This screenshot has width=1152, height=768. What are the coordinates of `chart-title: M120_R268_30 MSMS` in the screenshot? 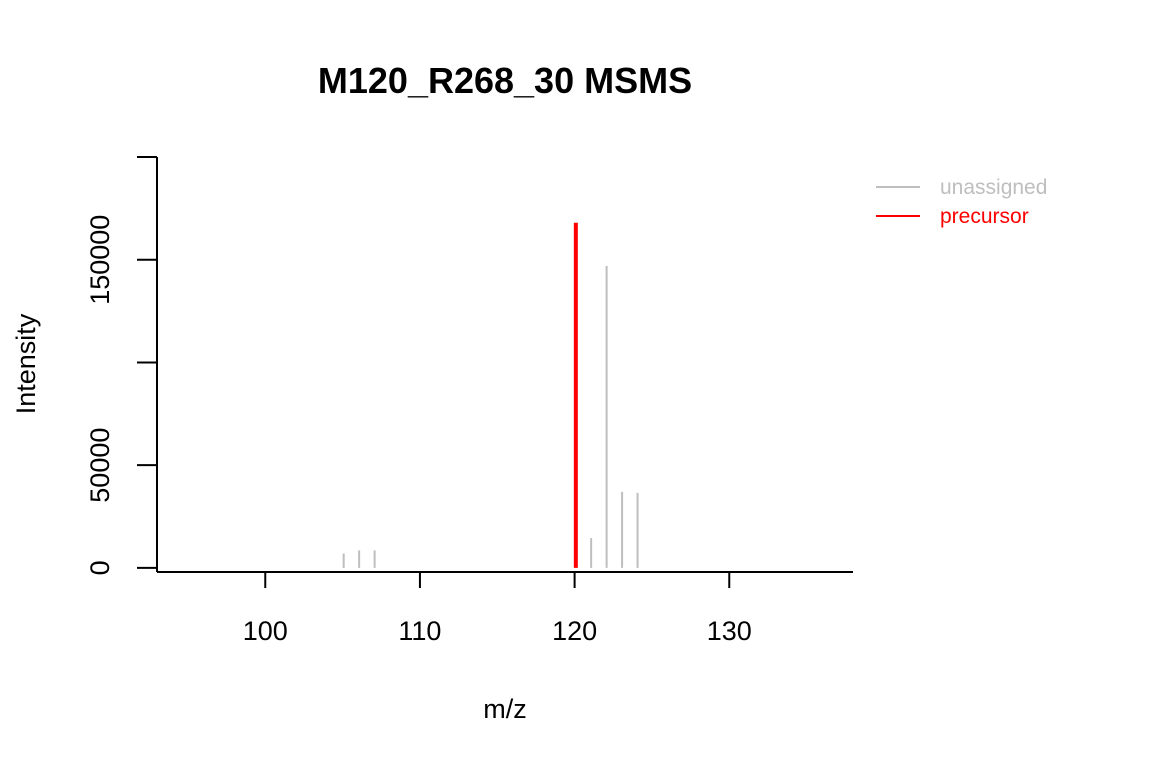 It's located at (505, 80).